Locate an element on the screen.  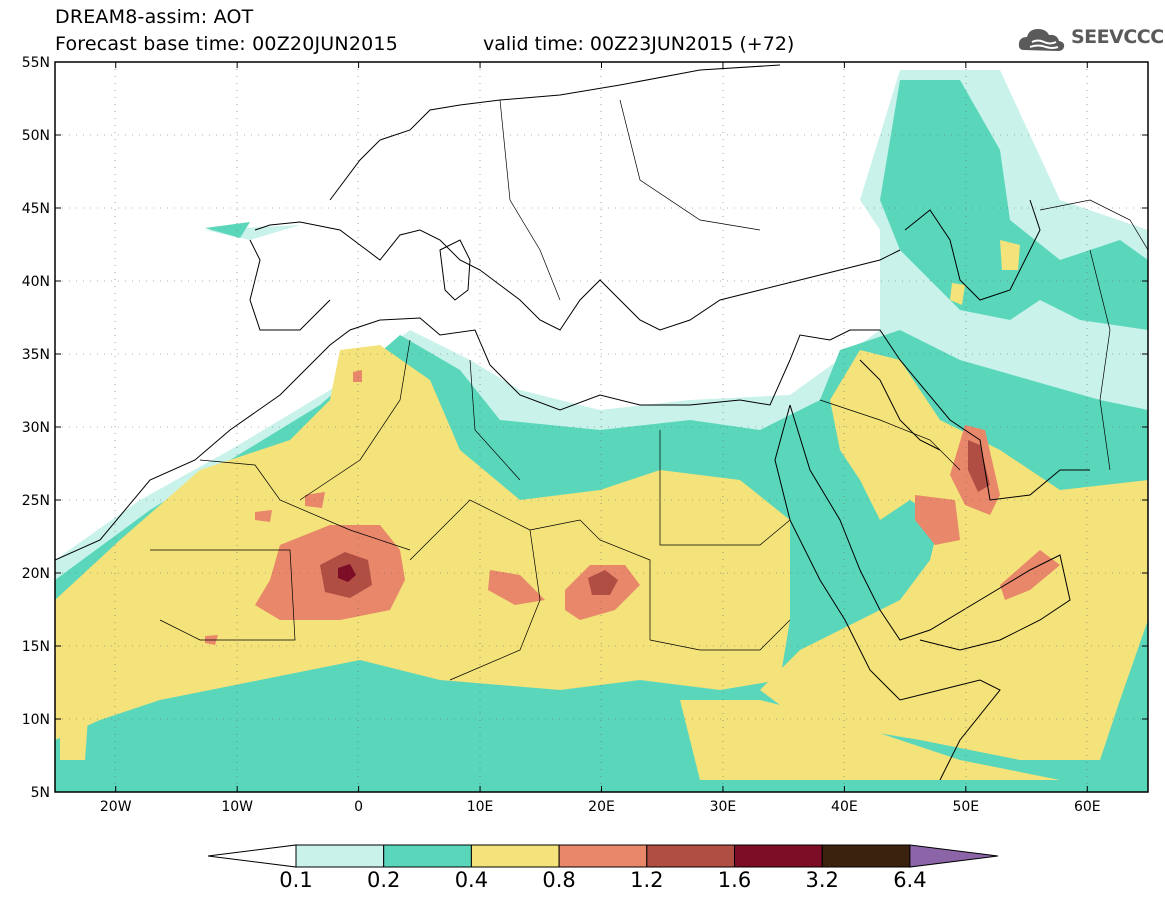
legend-label-6.4: 6.4 is located at coordinates (910, 880).